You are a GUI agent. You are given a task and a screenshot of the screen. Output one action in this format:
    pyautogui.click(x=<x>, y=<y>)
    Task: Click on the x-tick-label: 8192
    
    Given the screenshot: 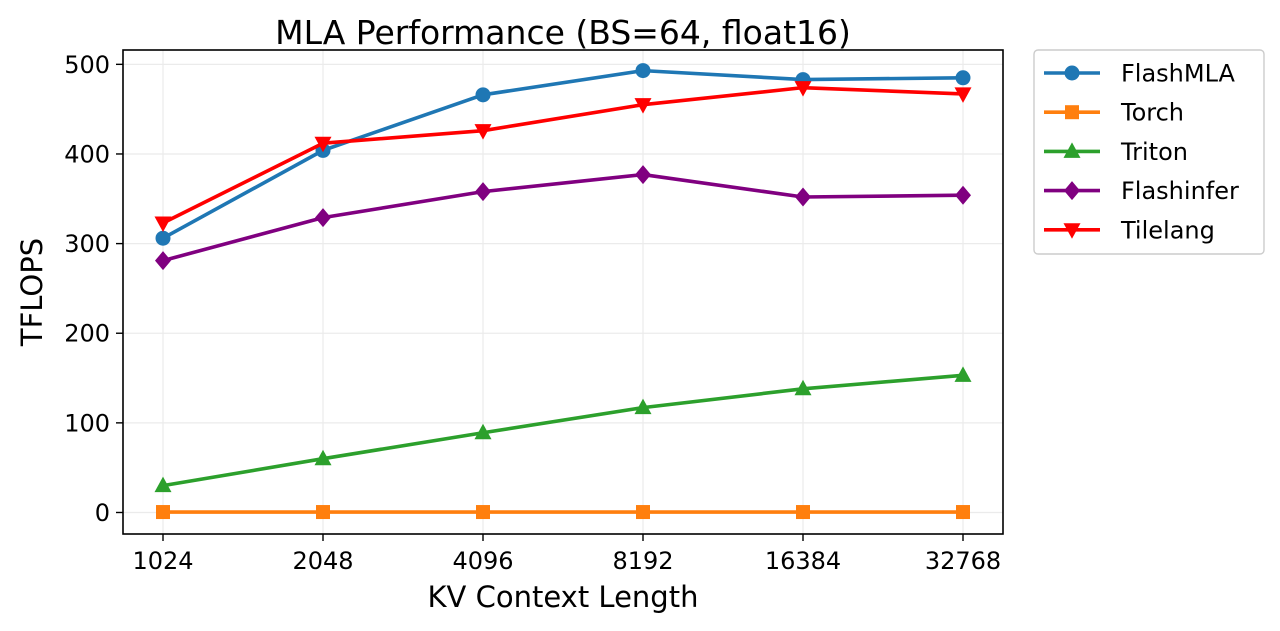 What is the action you would take?
    pyautogui.click(x=642, y=561)
    